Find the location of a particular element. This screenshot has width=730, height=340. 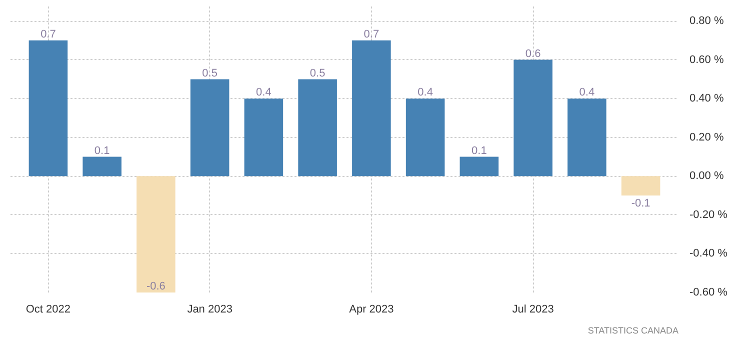

y-tick-label: -0.60 % is located at coordinates (709, 292).